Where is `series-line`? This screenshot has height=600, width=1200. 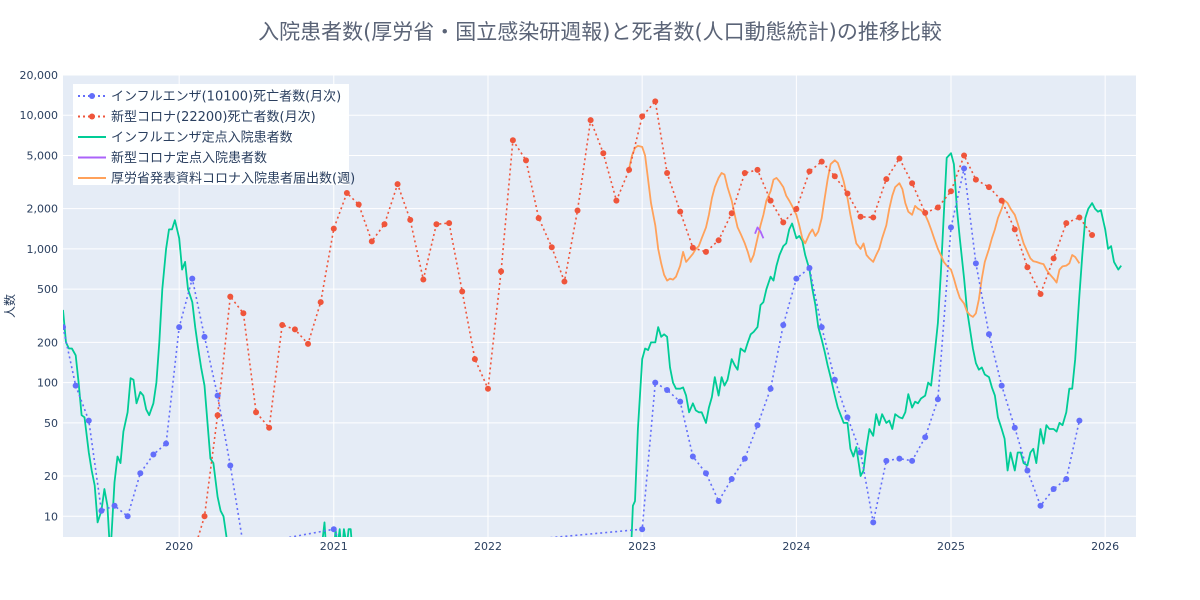 series-line is located at coordinates (343, 532).